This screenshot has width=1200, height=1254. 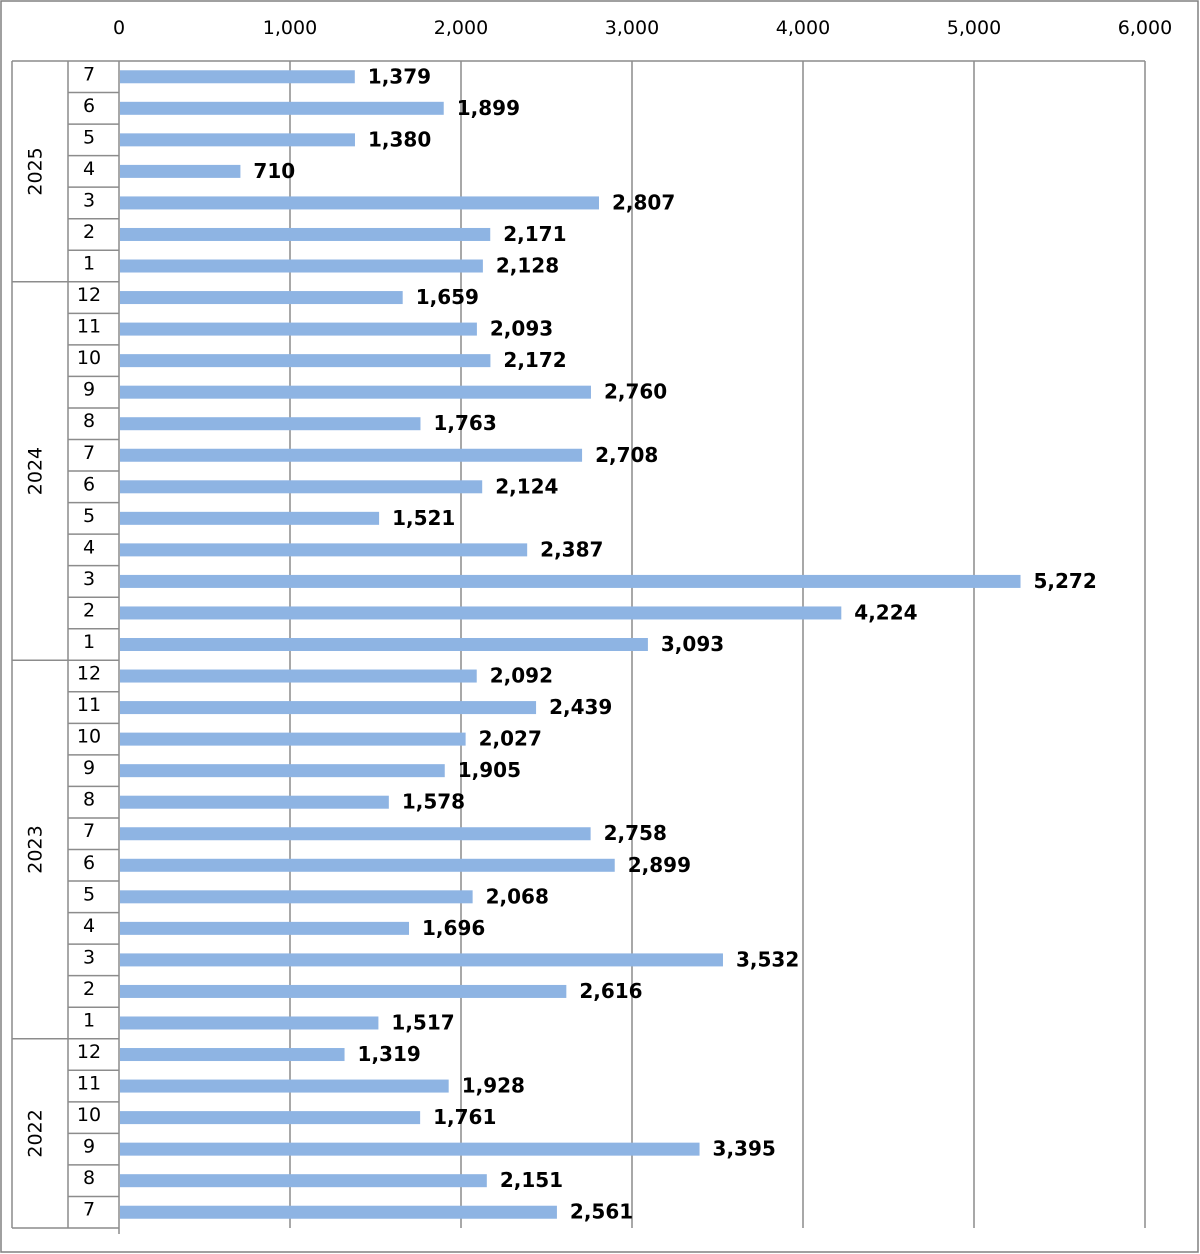 I want to click on data-label: 1,659, so click(x=447, y=297).